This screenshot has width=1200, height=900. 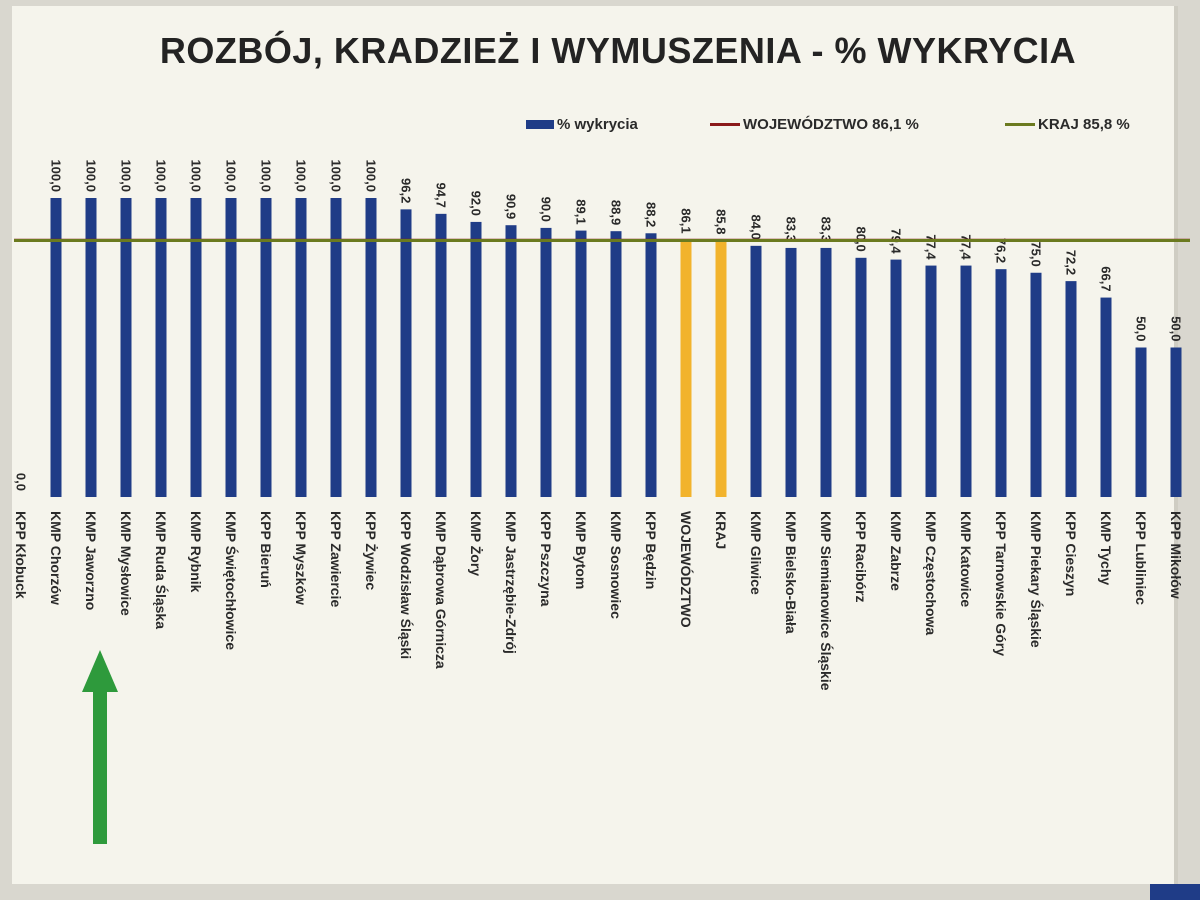 I want to click on category-label-7: KPP Bieruń, so click(x=266, y=549).